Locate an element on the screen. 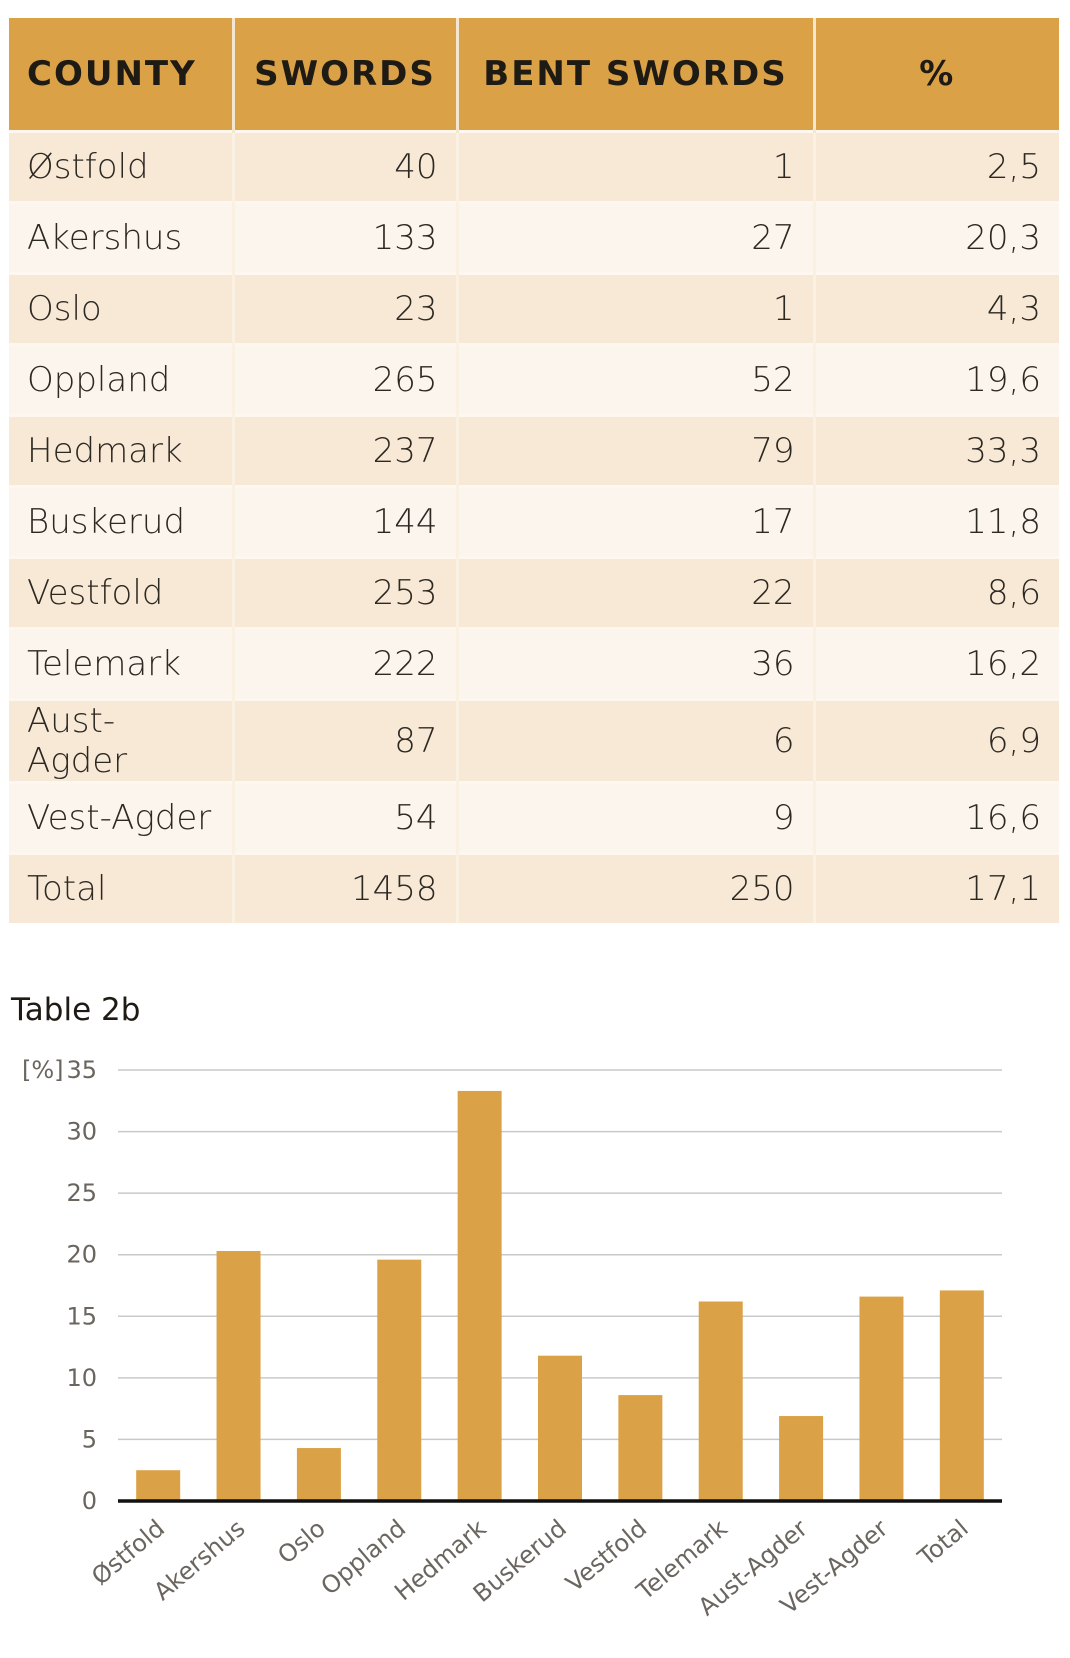 The image size is (1070, 1658). cell-bent-swords: 22 is located at coordinates (636, 592).